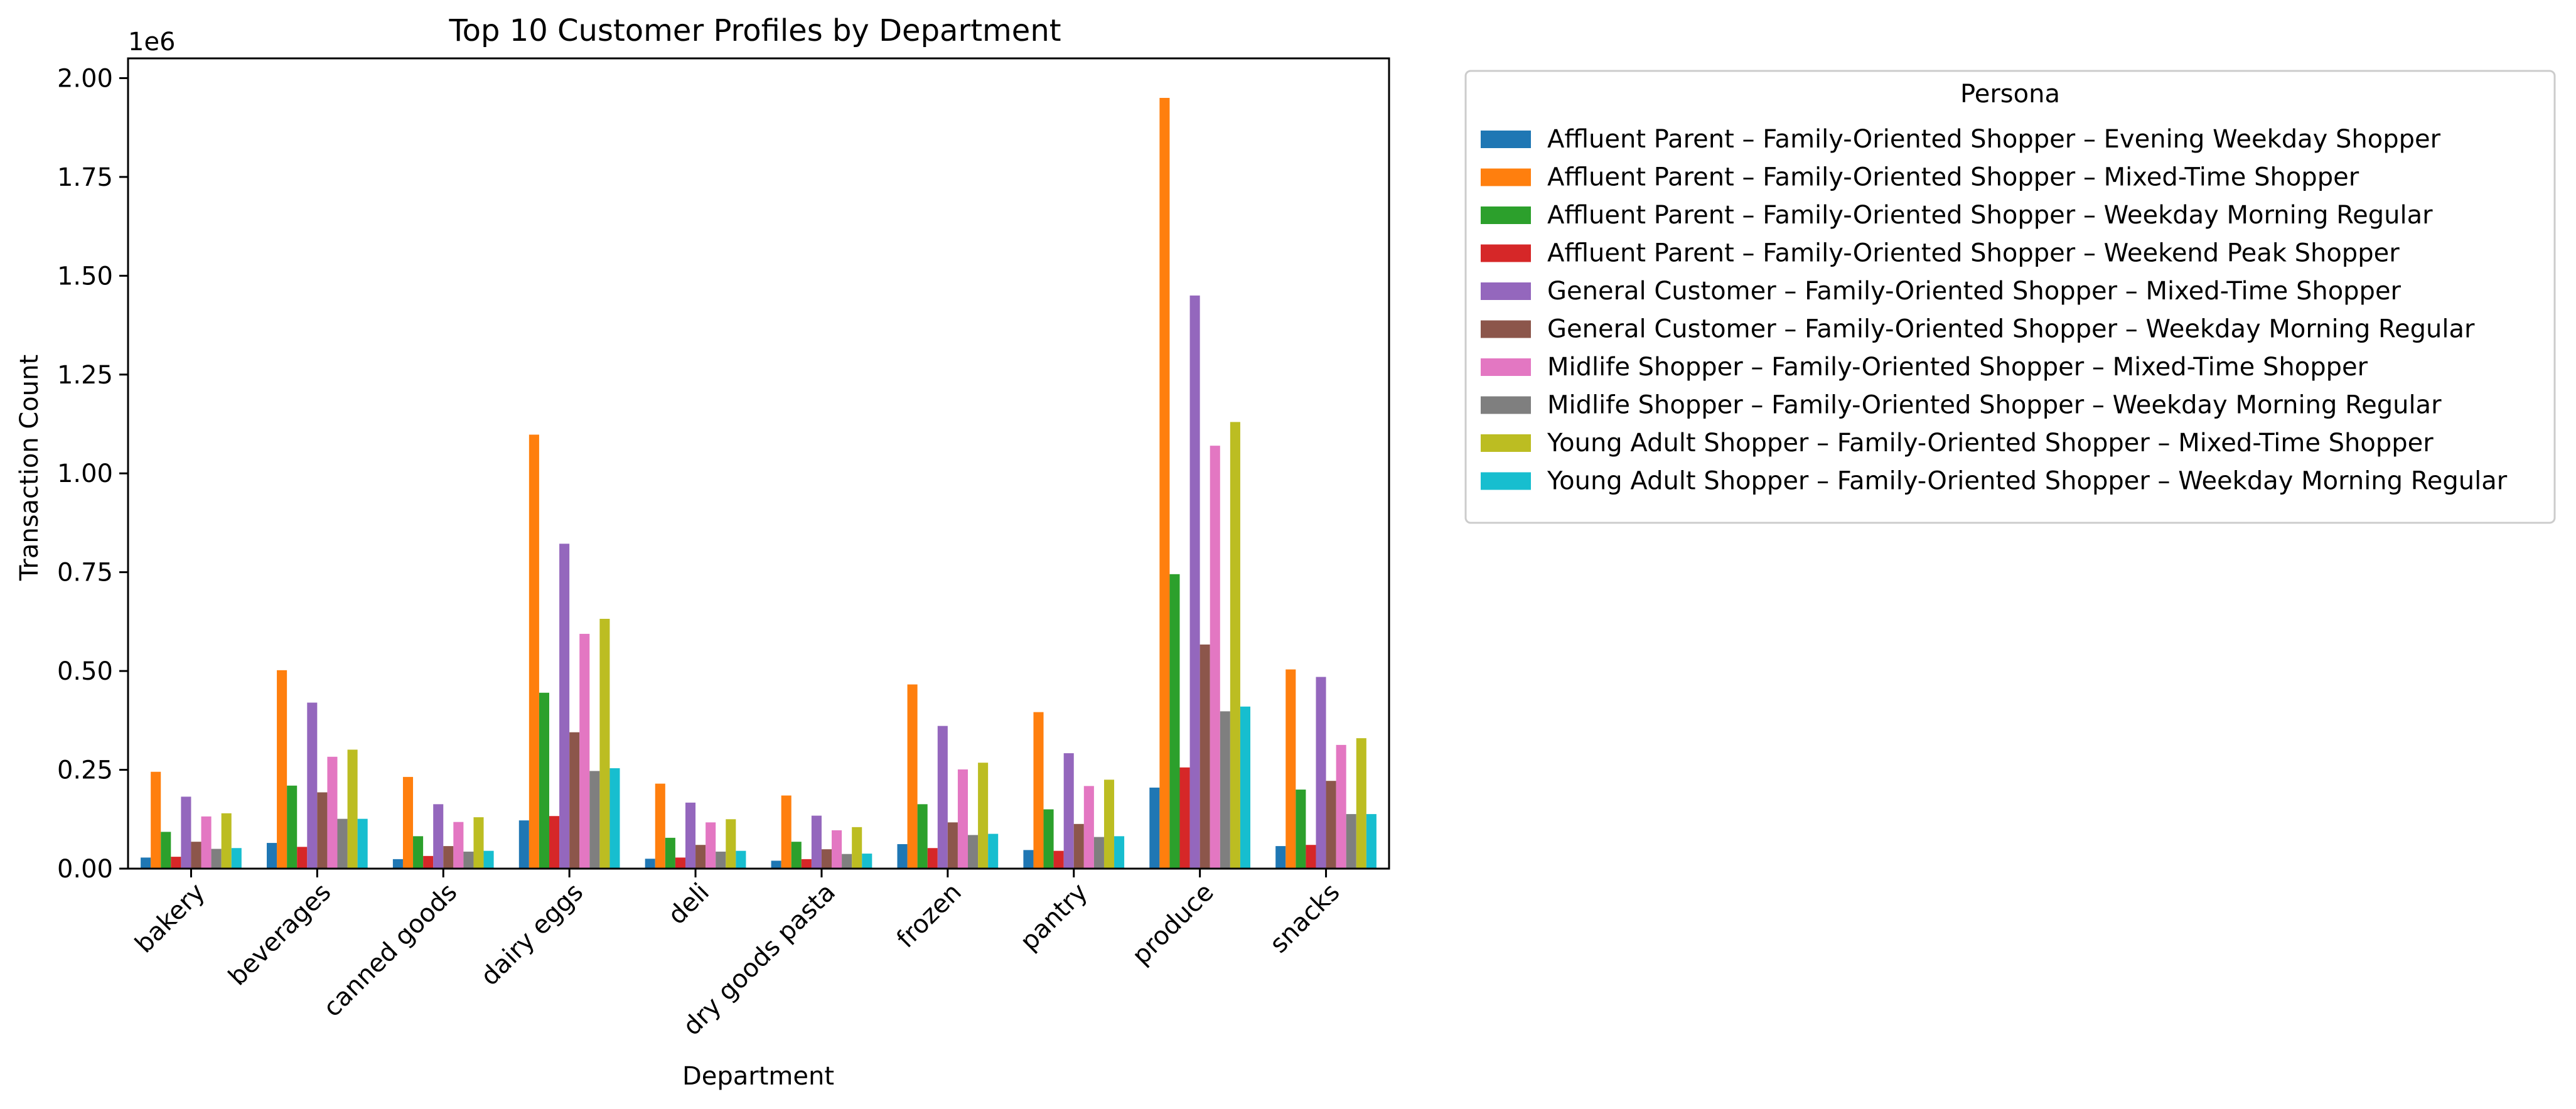 This screenshot has height=1109, width=2576. I want to click on y-tick-label: 1.75, so click(85, 178).